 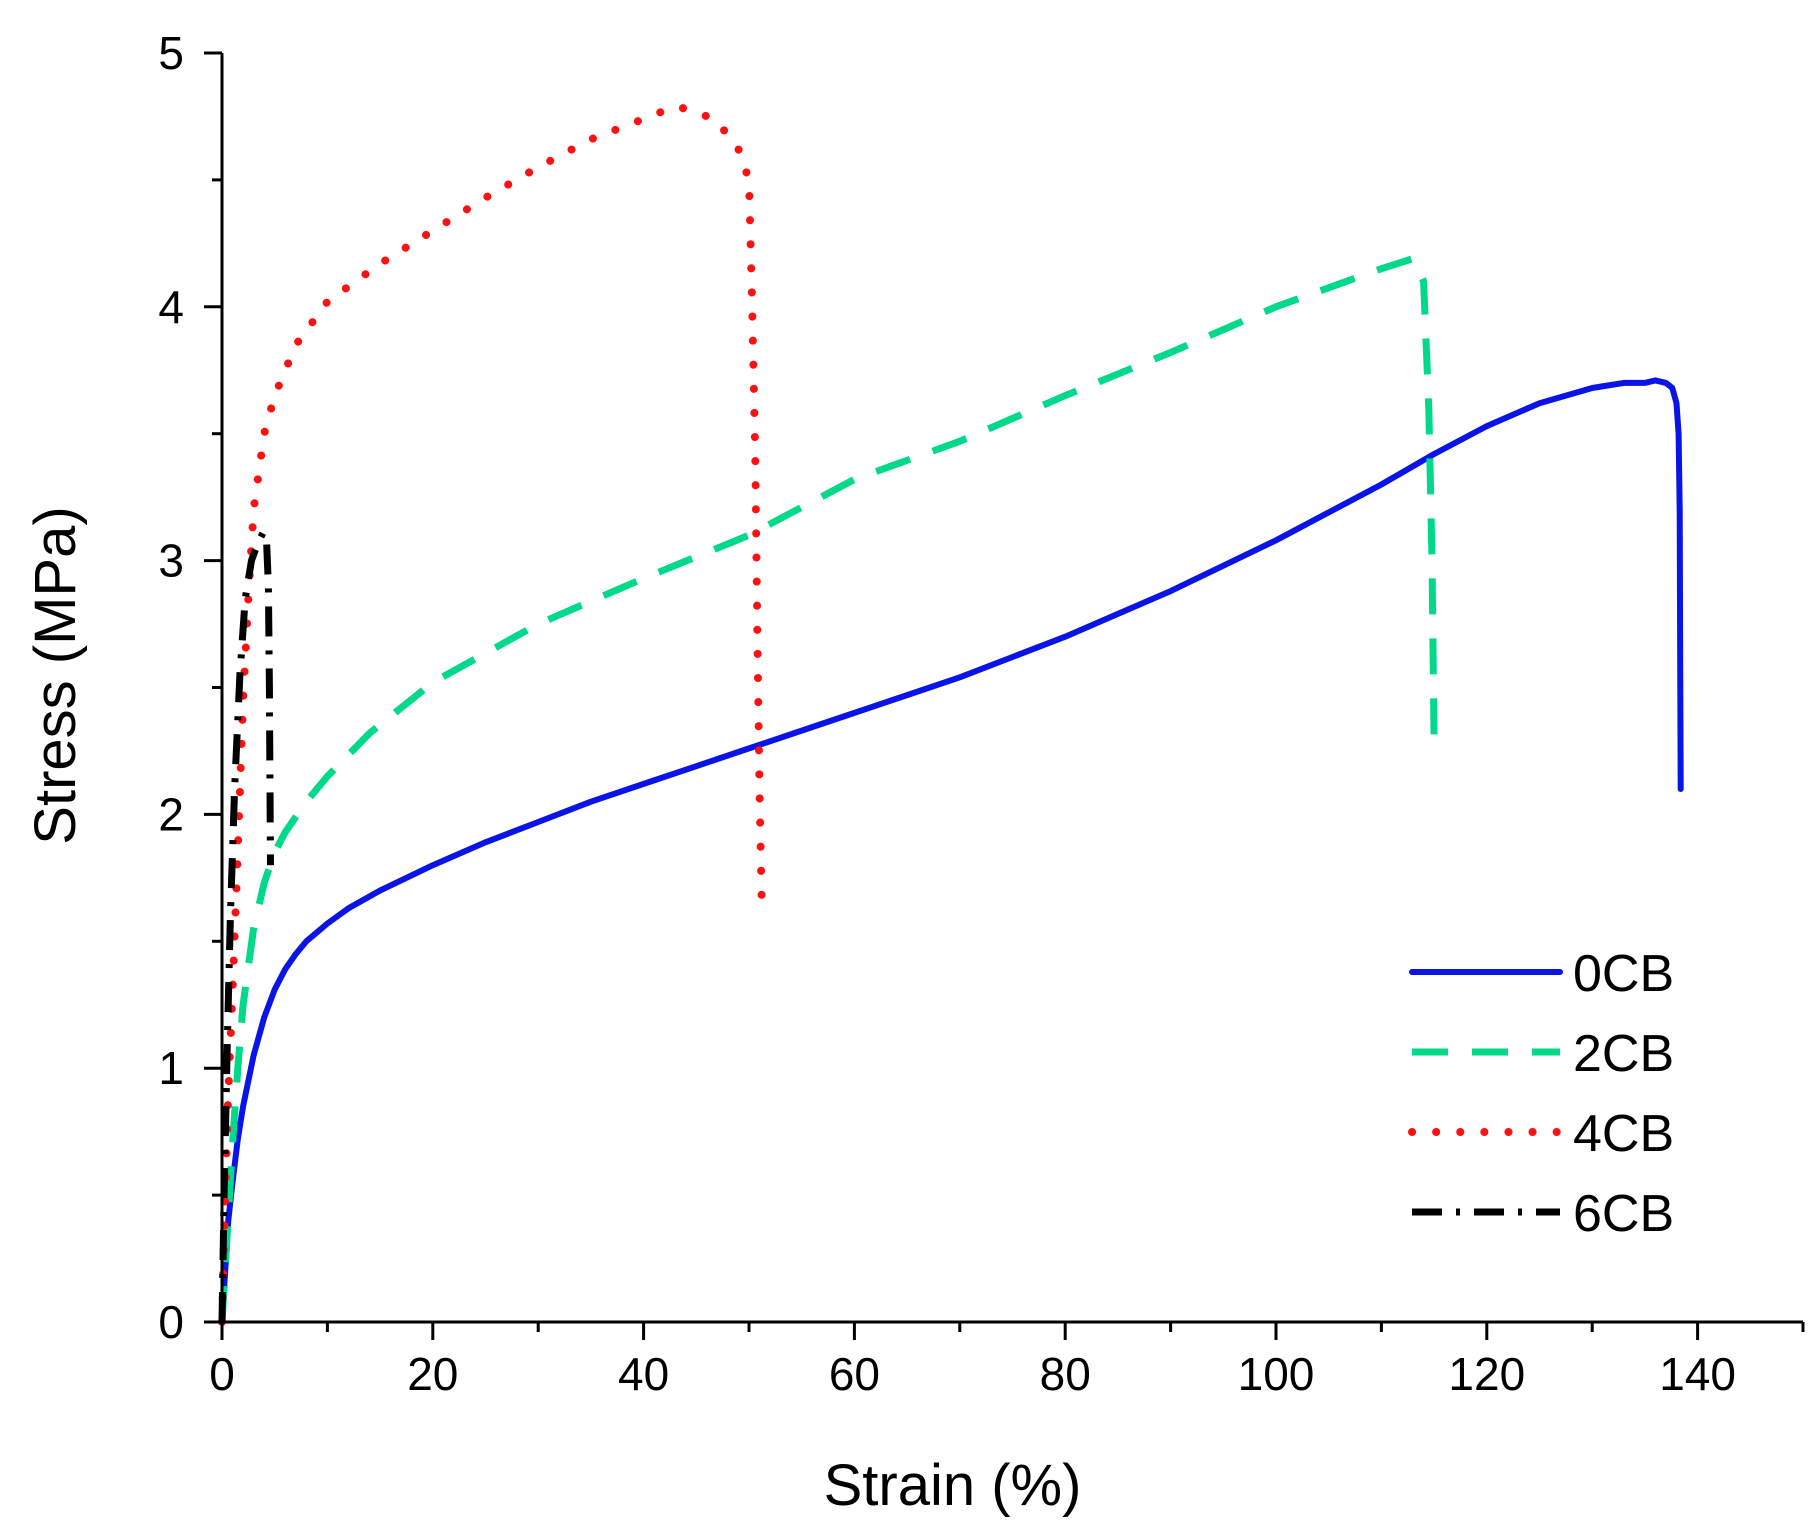 I want to click on legend-label-4cb: 4CB, so click(x=1623, y=1134).